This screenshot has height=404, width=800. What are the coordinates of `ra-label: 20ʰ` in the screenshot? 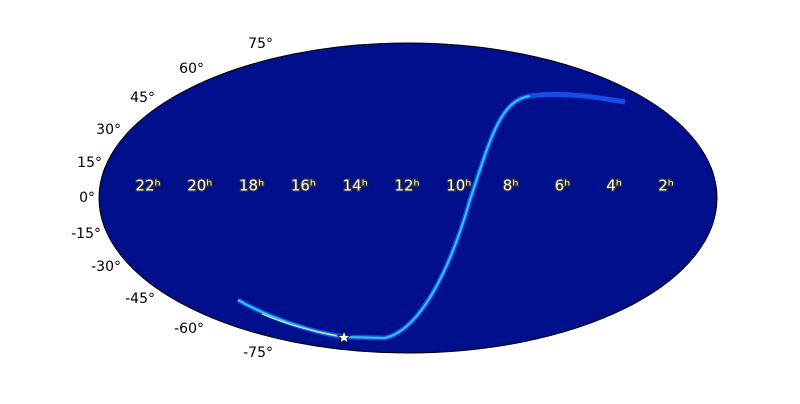 It's located at (199, 186).